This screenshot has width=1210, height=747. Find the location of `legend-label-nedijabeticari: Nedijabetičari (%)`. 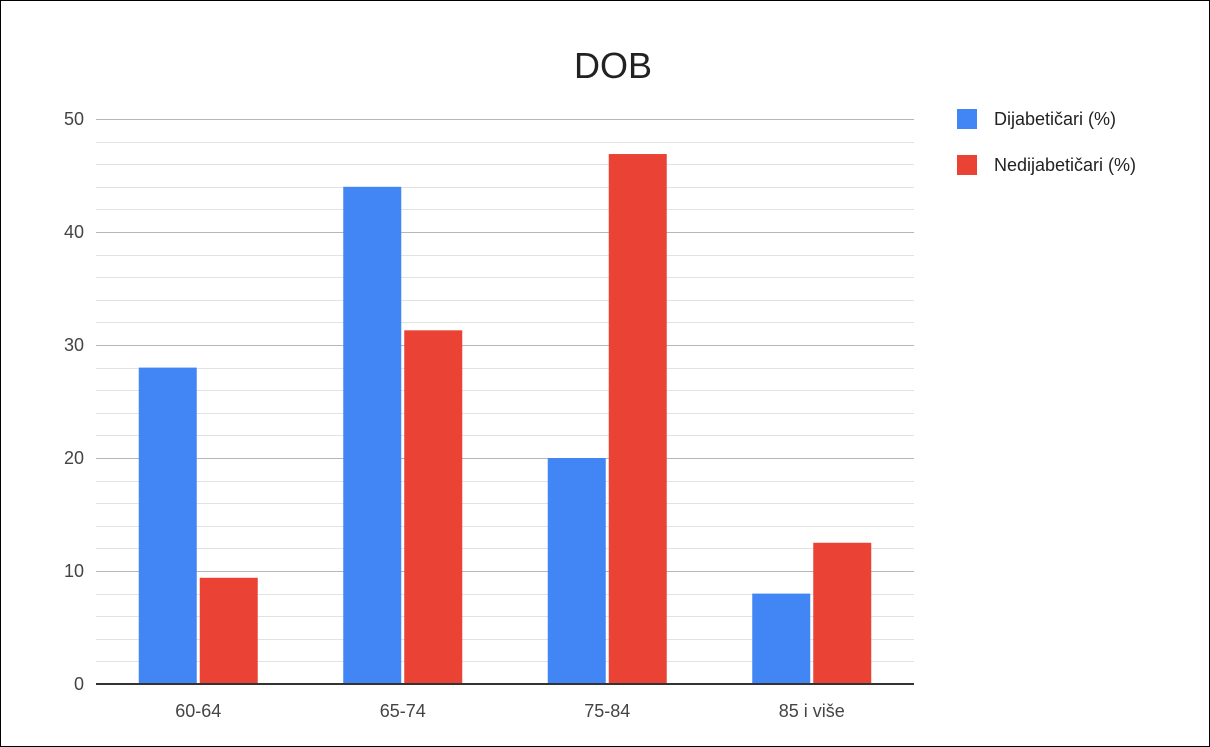

legend-label-nedijabeticari: Nedijabetičari (%) is located at coordinates (1065, 165).